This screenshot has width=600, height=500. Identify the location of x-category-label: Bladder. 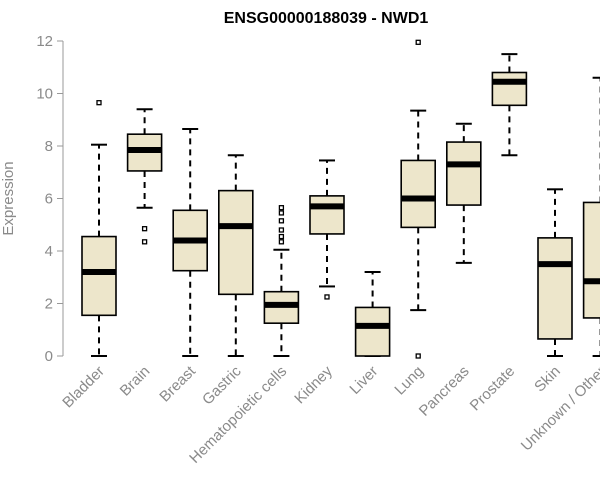
(83, 387).